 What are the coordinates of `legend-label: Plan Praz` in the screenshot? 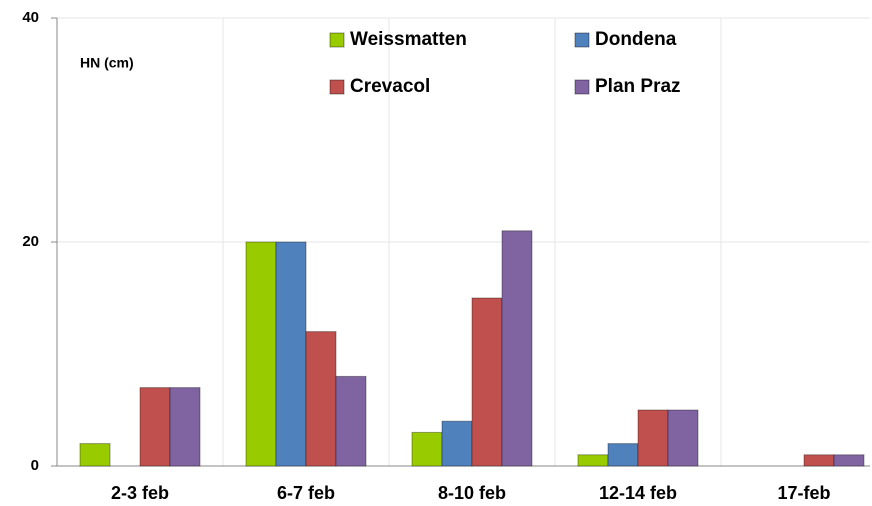 It's located at (638, 86).